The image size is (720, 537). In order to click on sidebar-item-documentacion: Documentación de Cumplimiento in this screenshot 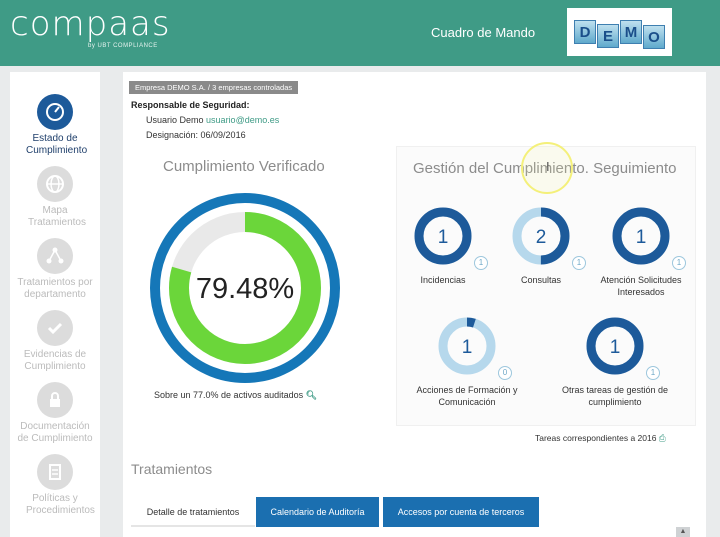, I will do `click(55, 413)`.